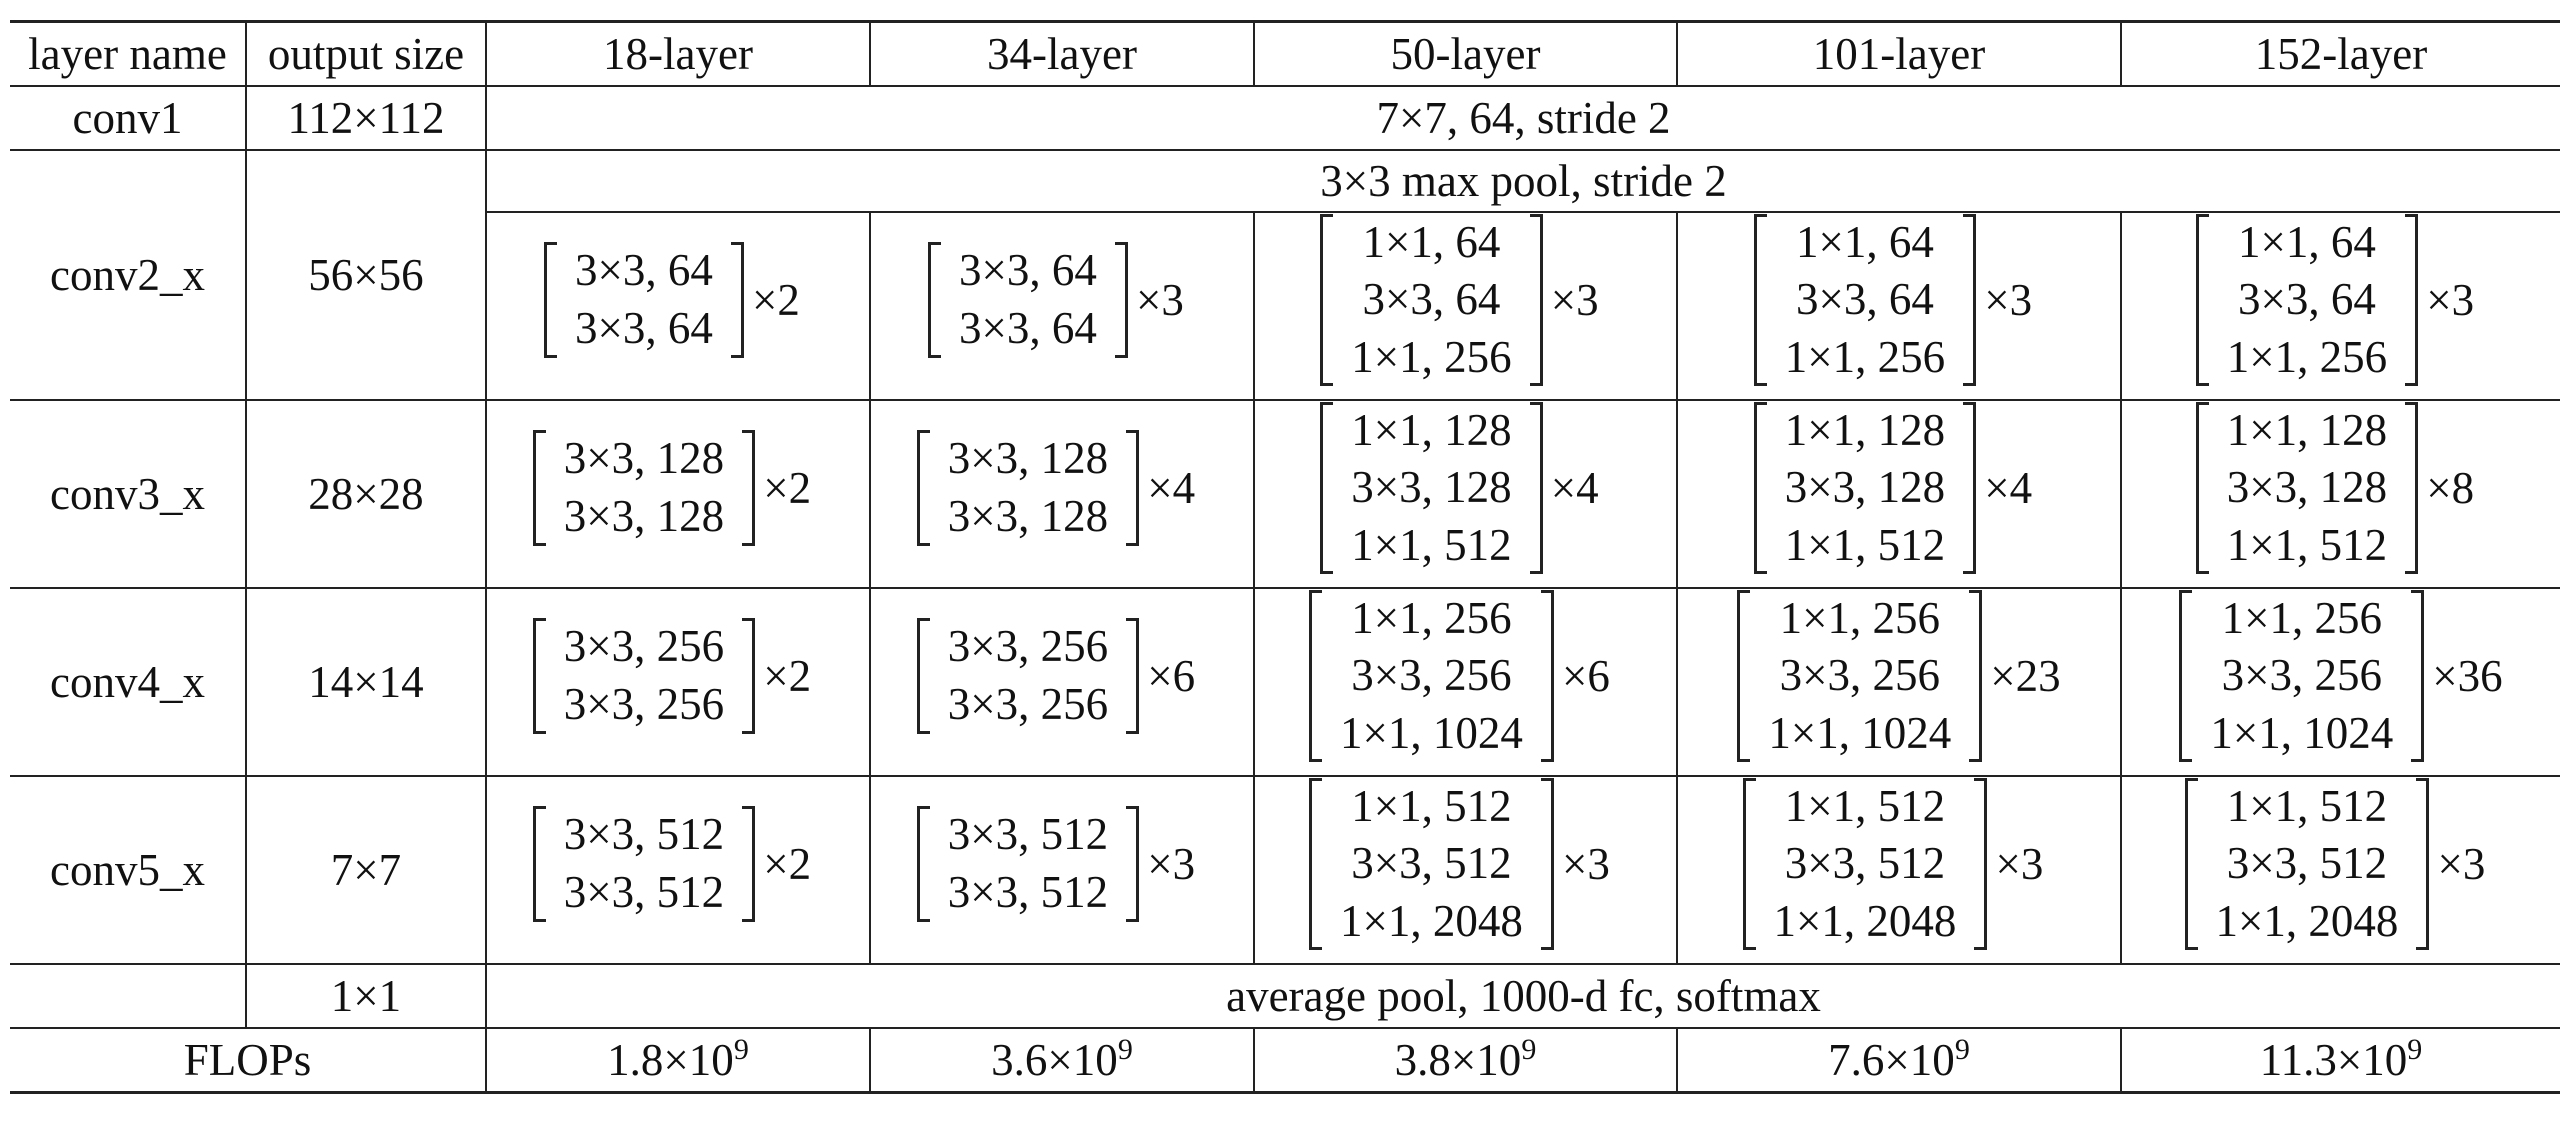 The width and height of the screenshot is (2570, 1128). Describe the element at coordinates (1062, 53) in the screenshot. I see `header-34-layer: 34-layer` at that location.